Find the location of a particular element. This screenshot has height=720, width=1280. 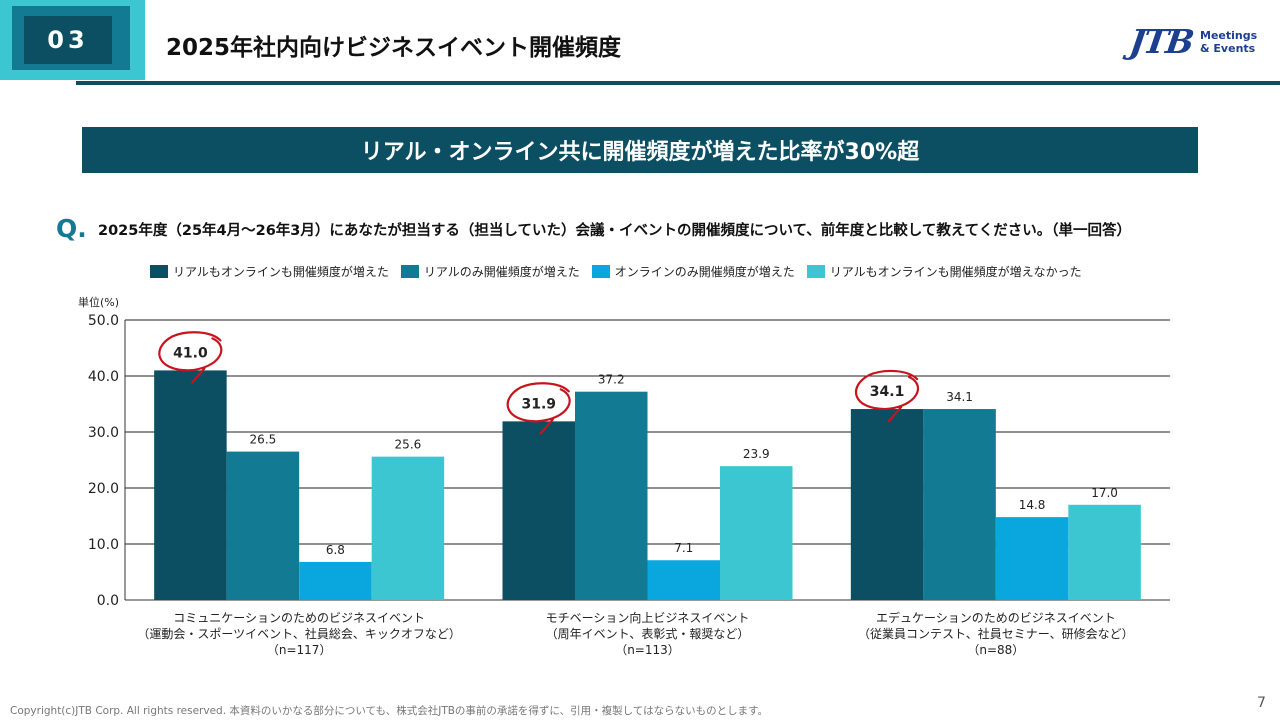

section-number-block: 03 is located at coordinates (72, 40).